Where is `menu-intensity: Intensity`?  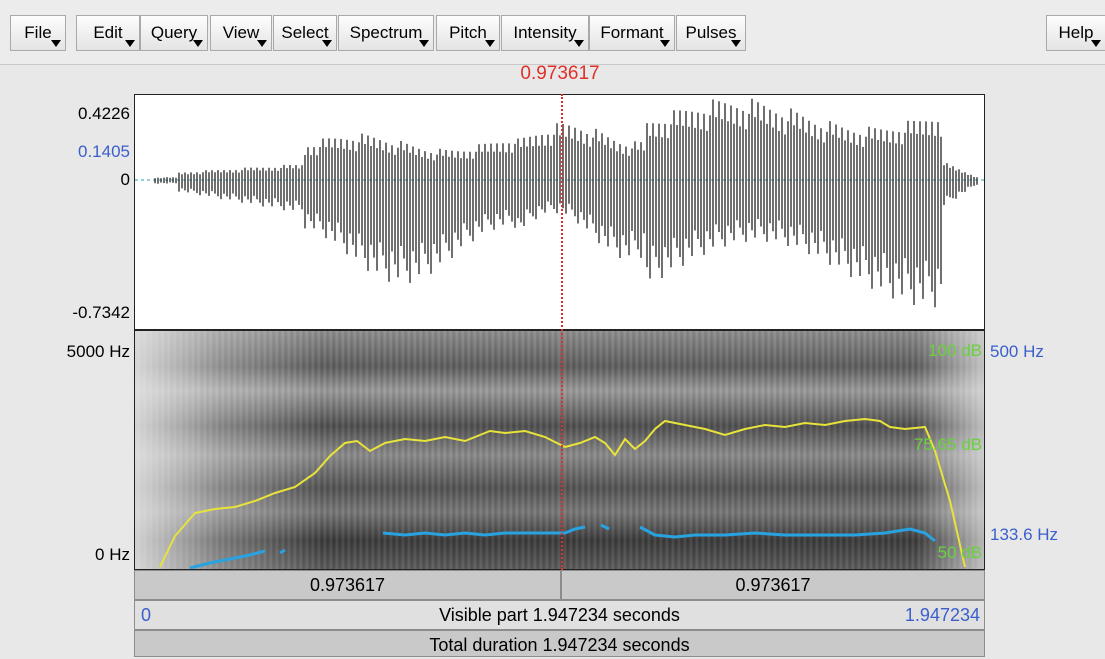
menu-intensity: Intensity is located at coordinates (545, 33).